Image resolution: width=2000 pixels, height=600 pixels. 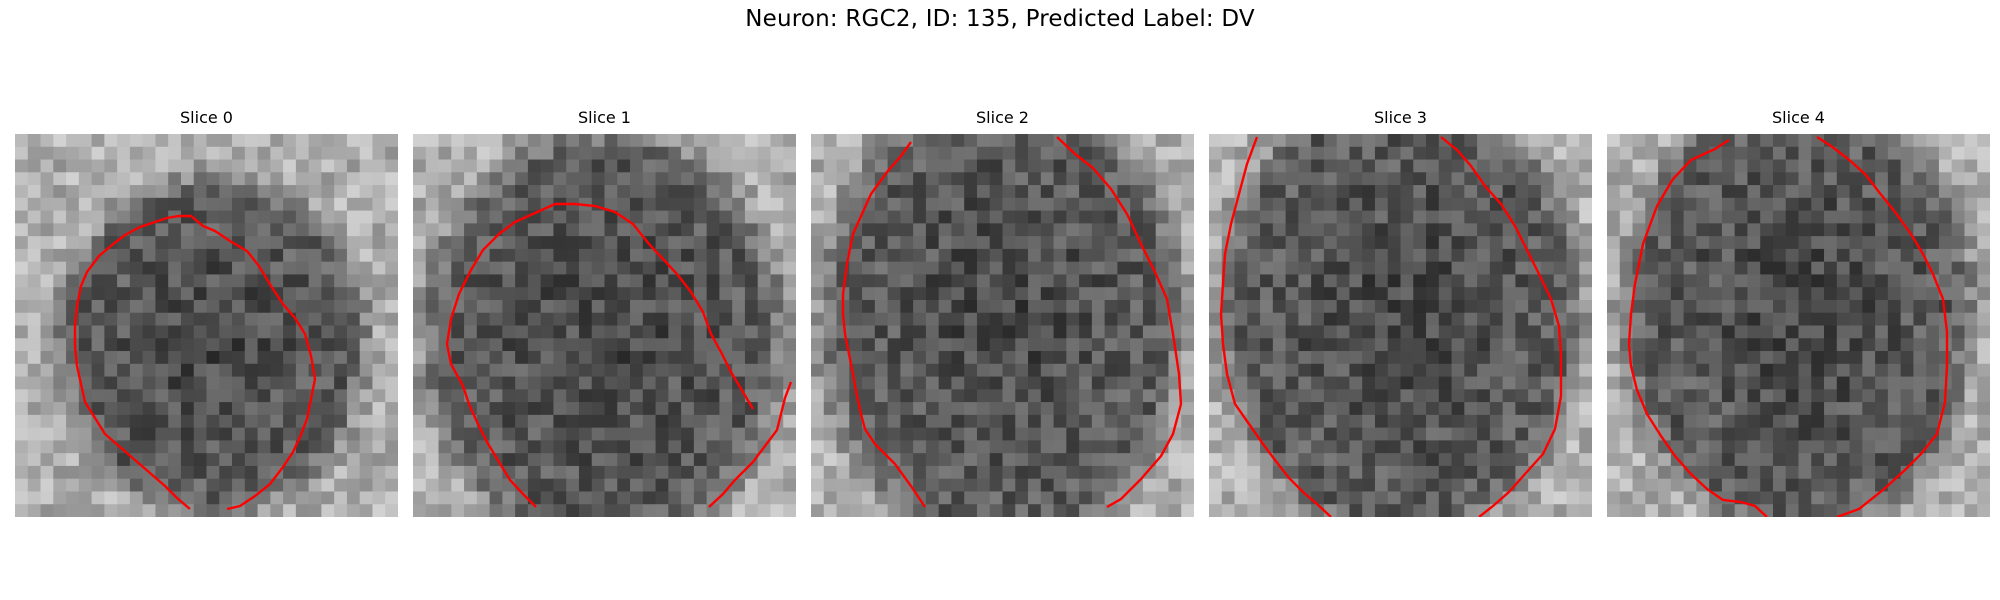 What do you see at coordinates (1798, 117) in the screenshot?
I see `slice-title-4: Slice 4` at bounding box center [1798, 117].